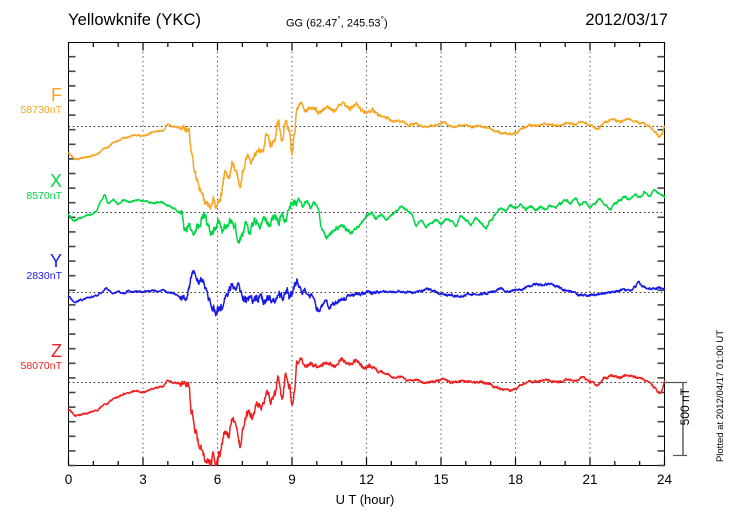 The height and width of the screenshot is (520, 730). I want to click on x-tick-label-3: 3, so click(143, 479).